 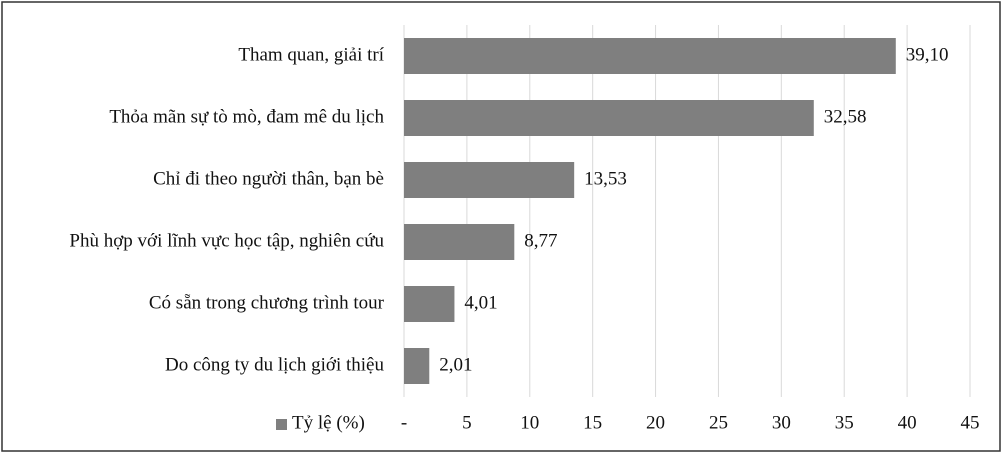 I want to click on legend-label: Tỷ lệ (%), so click(x=328, y=422).